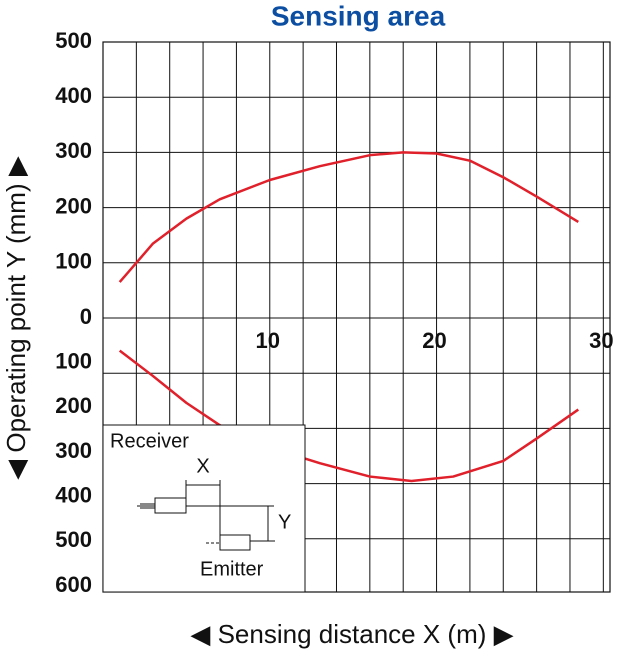  I want to click on x-tick-label: 20, so click(434, 340).